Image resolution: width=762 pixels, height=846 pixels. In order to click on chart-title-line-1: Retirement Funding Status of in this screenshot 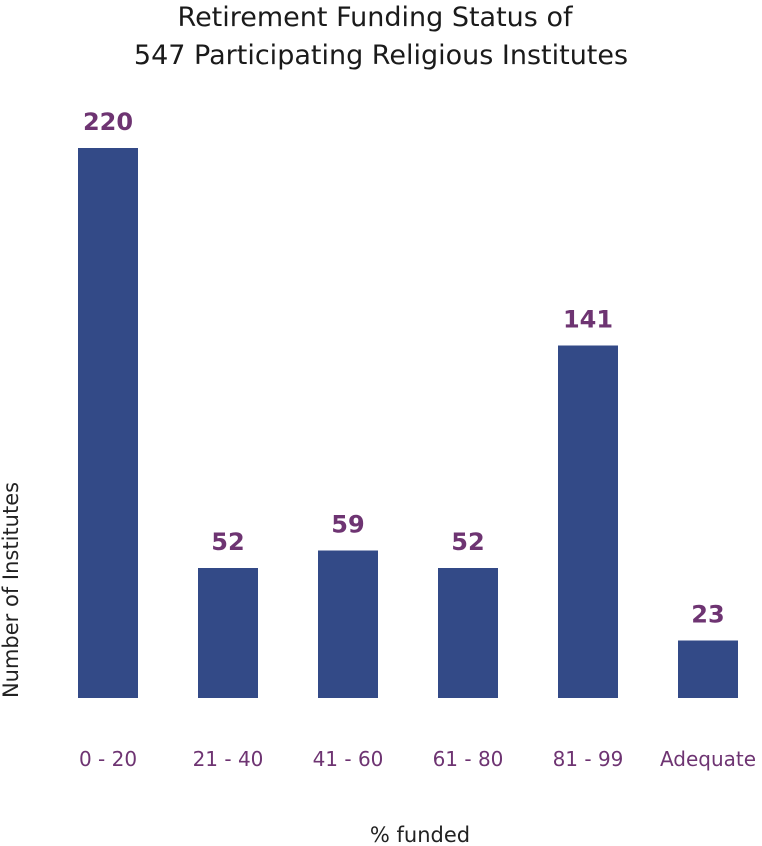, I will do `click(376, 17)`.